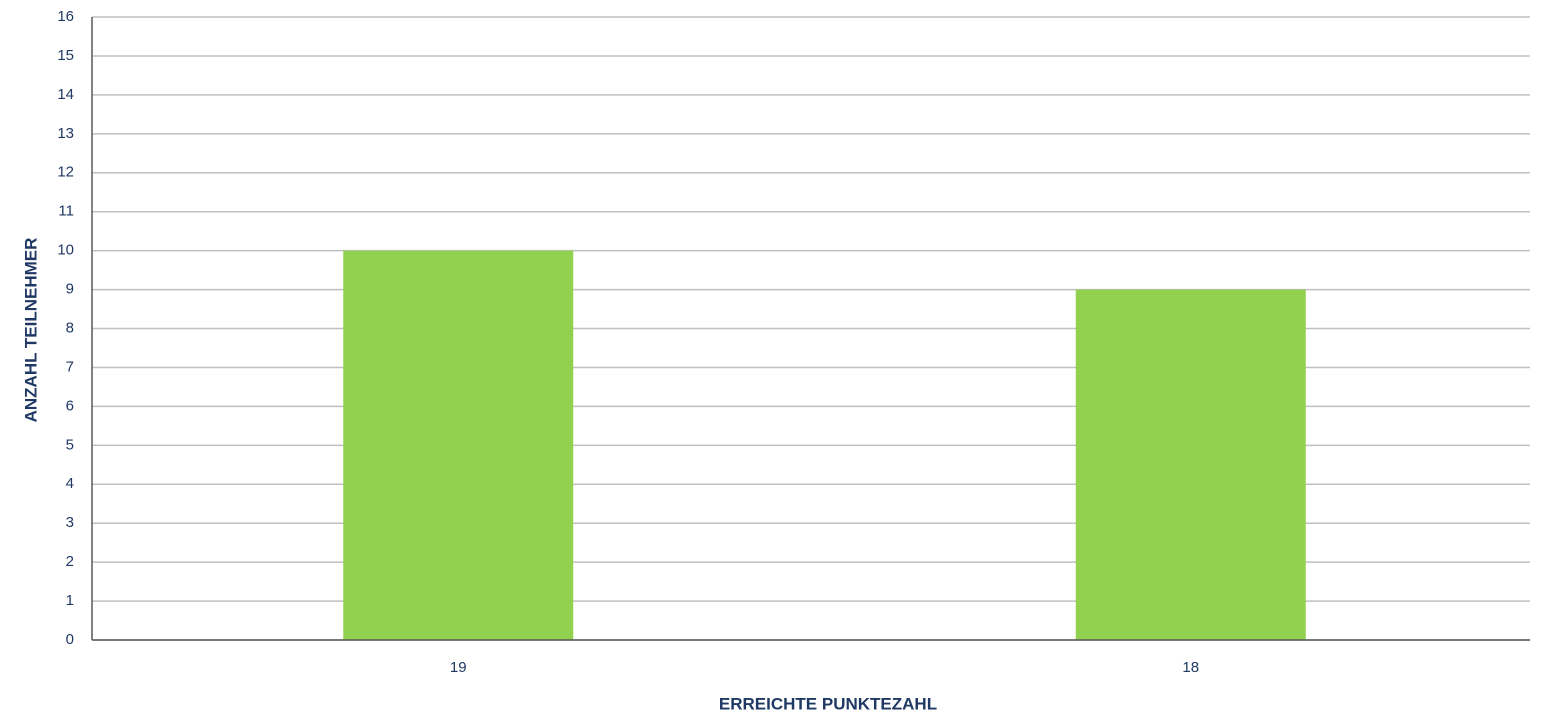  What do you see at coordinates (458, 667) in the screenshot?
I see `x-tick-label: 19` at bounding box center [458, 667].